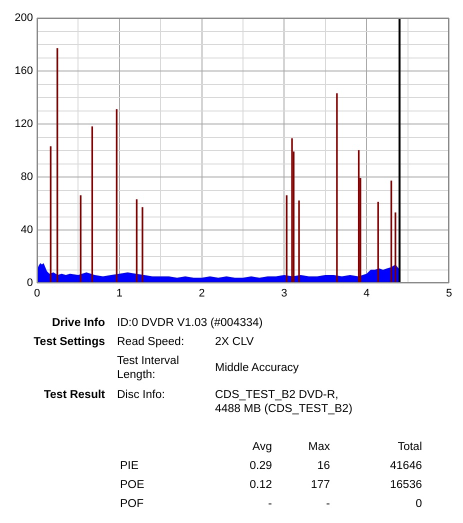 The height and width of the screenshot is (523, 463). I want to click on text: 0, so click(418, 504).